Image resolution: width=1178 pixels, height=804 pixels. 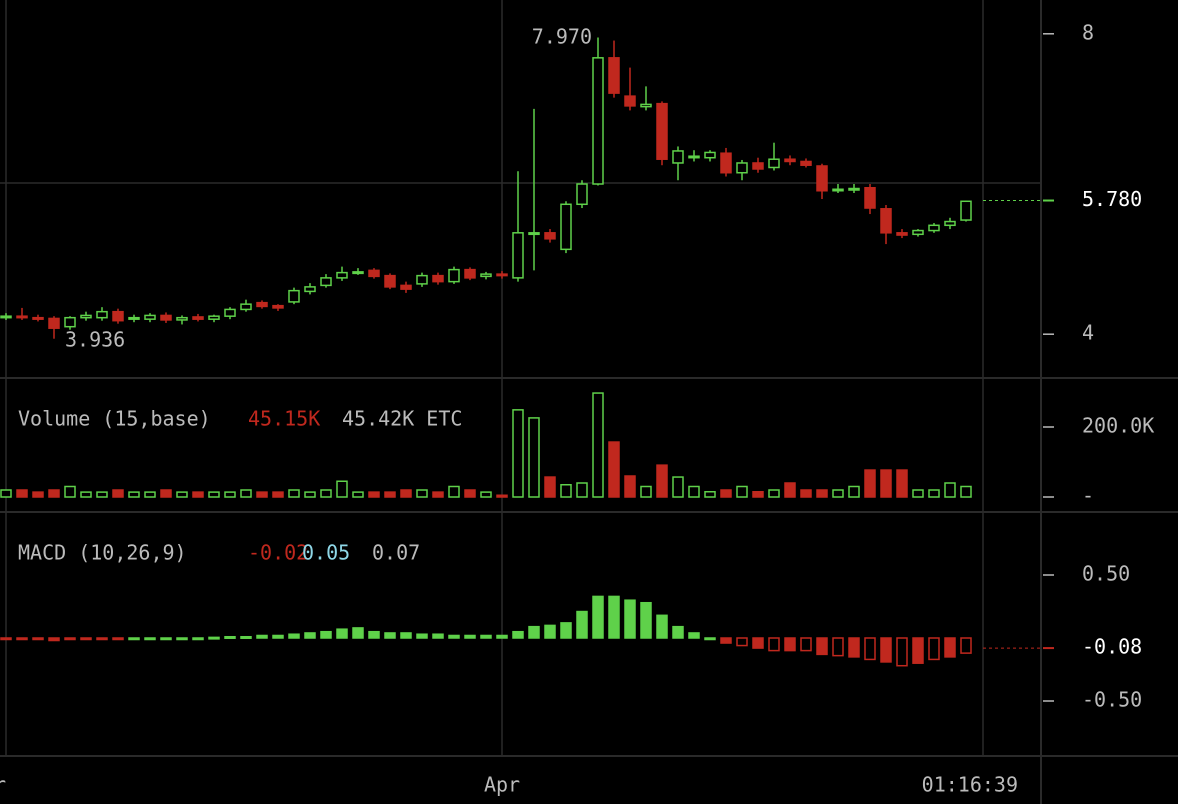 What do you see at coordinates (1112, 700) in the screenshot?
I see `y-tick-label: -0.50` at bounding box center [1112, 700].